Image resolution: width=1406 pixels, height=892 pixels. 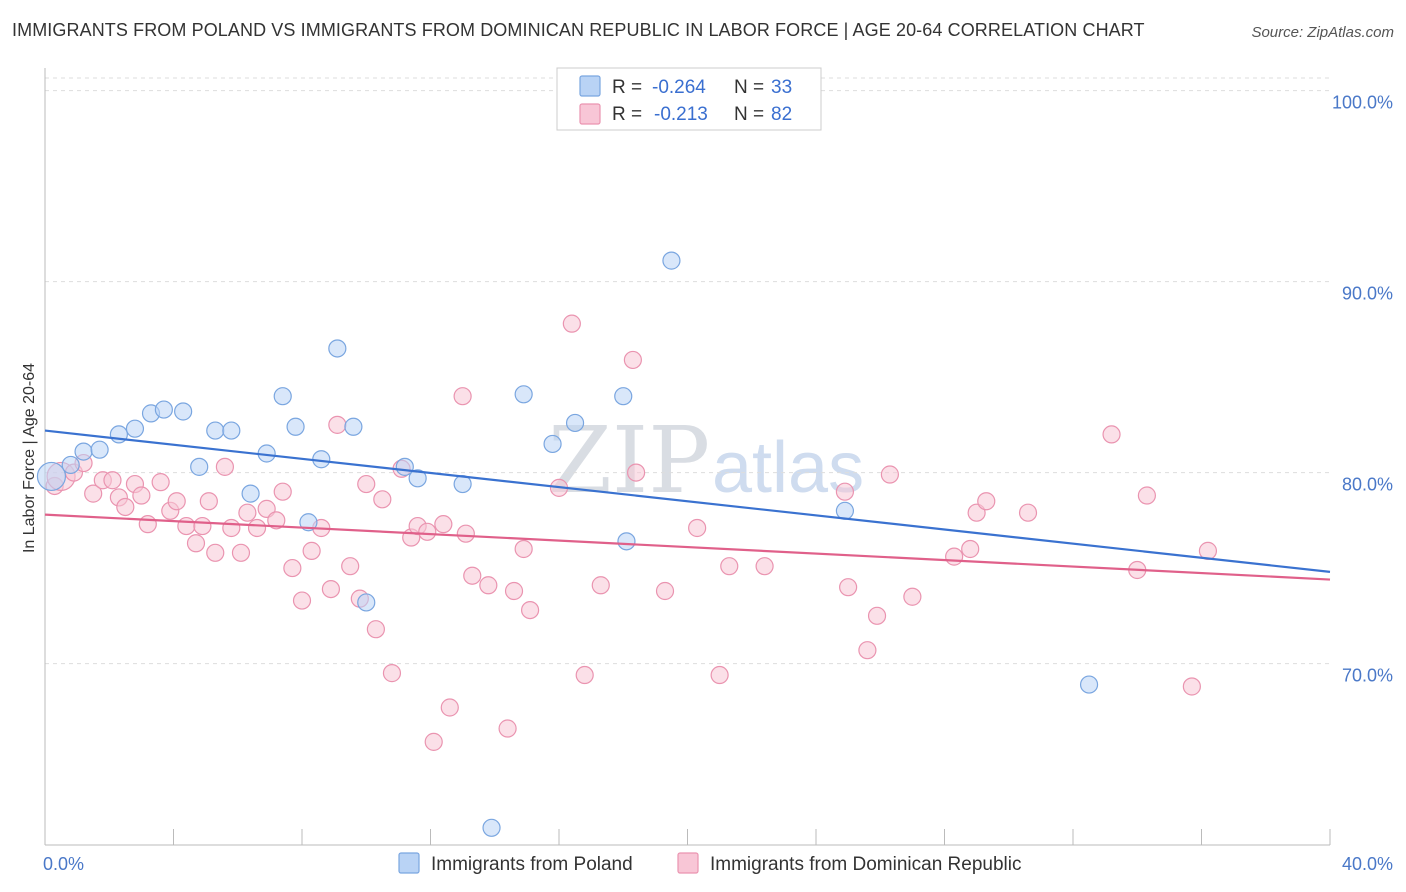 What do you see at coordinates (532, 864) in the screenshot?
I see `series-legend-label-poland: Immigrants from Poland` at bounding box center [532, 864].